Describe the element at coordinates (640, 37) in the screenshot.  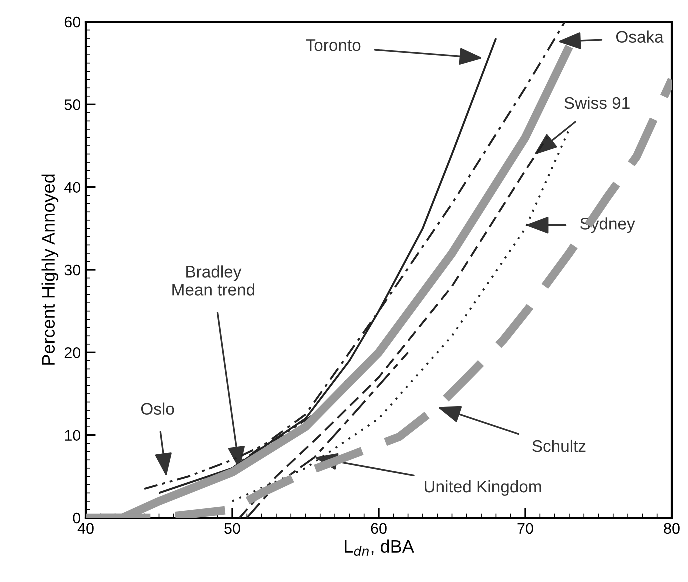
I see `annotation: Osaka` at that location.